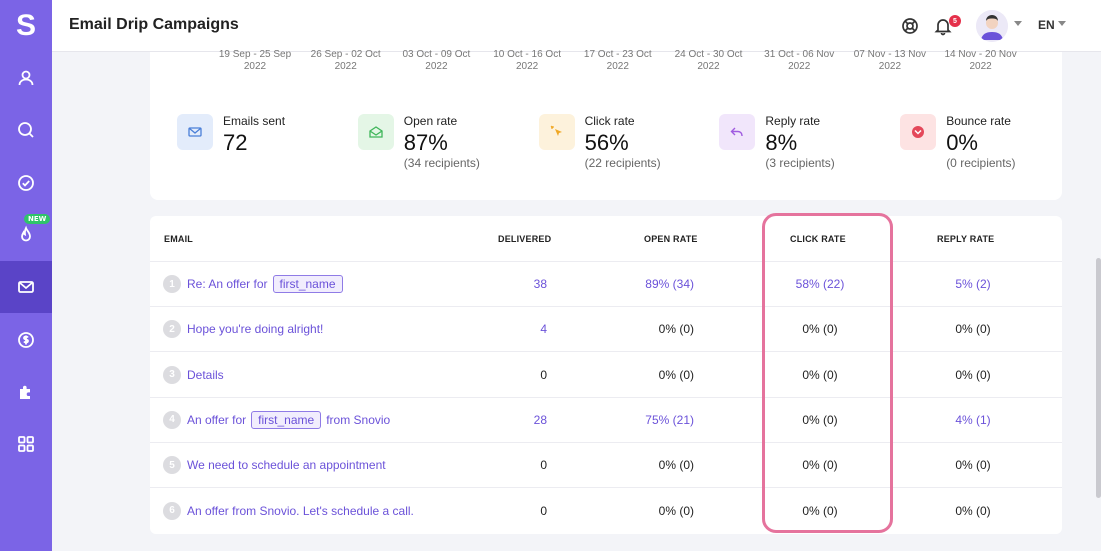 Image resolution: width=1101 pixels, height=551 pixels. What do you see at coordinates (26, 392) in the screenshot?
I see `sidebar-item-integrations` at bounding box center [26, 392].